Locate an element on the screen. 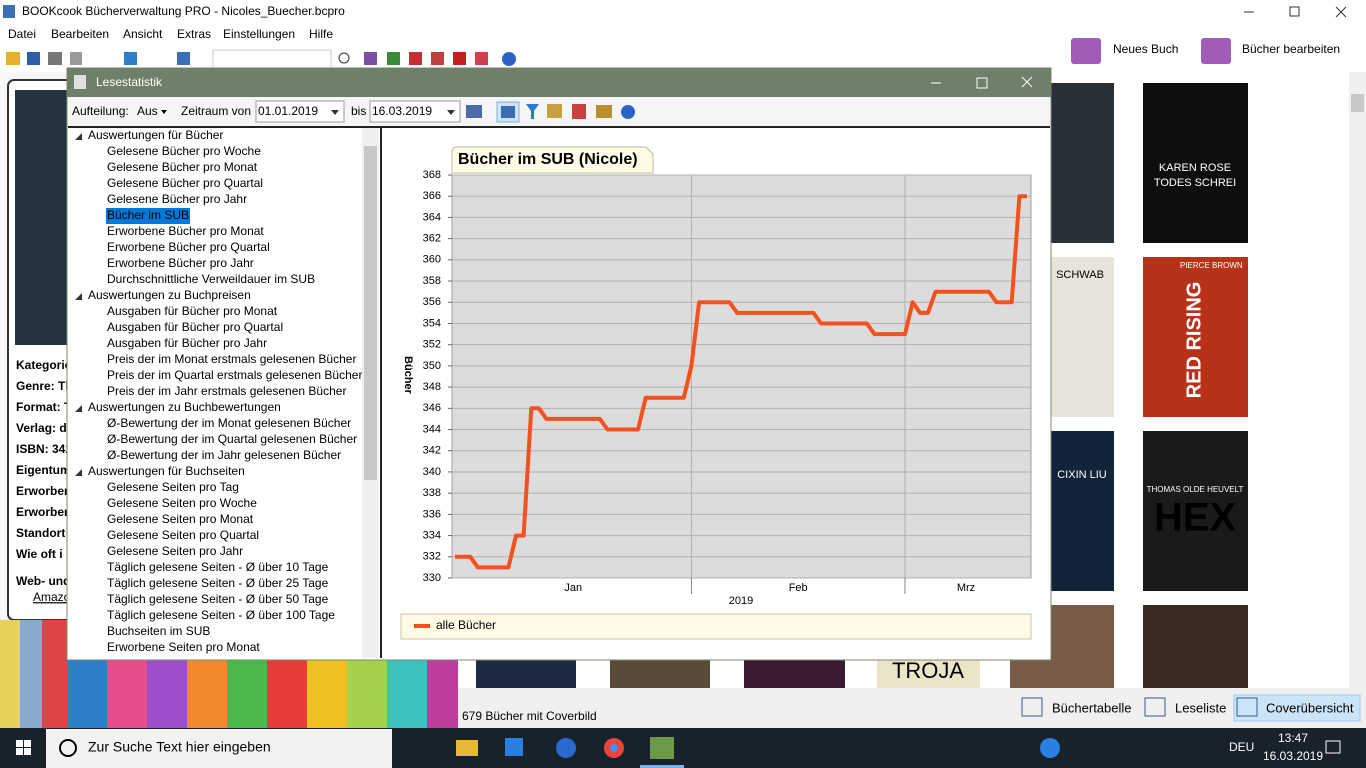  menu-item: Bearbeiten is located at coordinates (80, 34).